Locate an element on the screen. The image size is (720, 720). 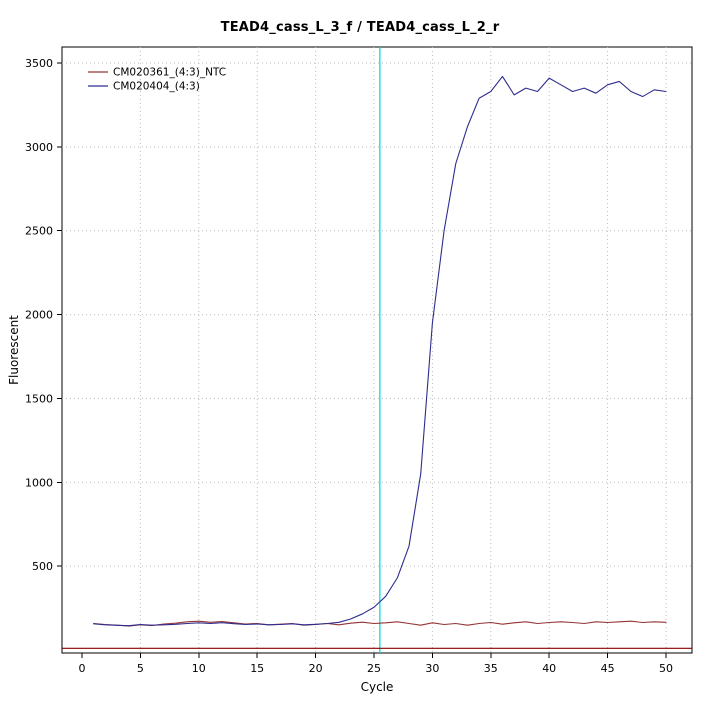
y-tick-label: 1500 is located at coordinates (39, 398).